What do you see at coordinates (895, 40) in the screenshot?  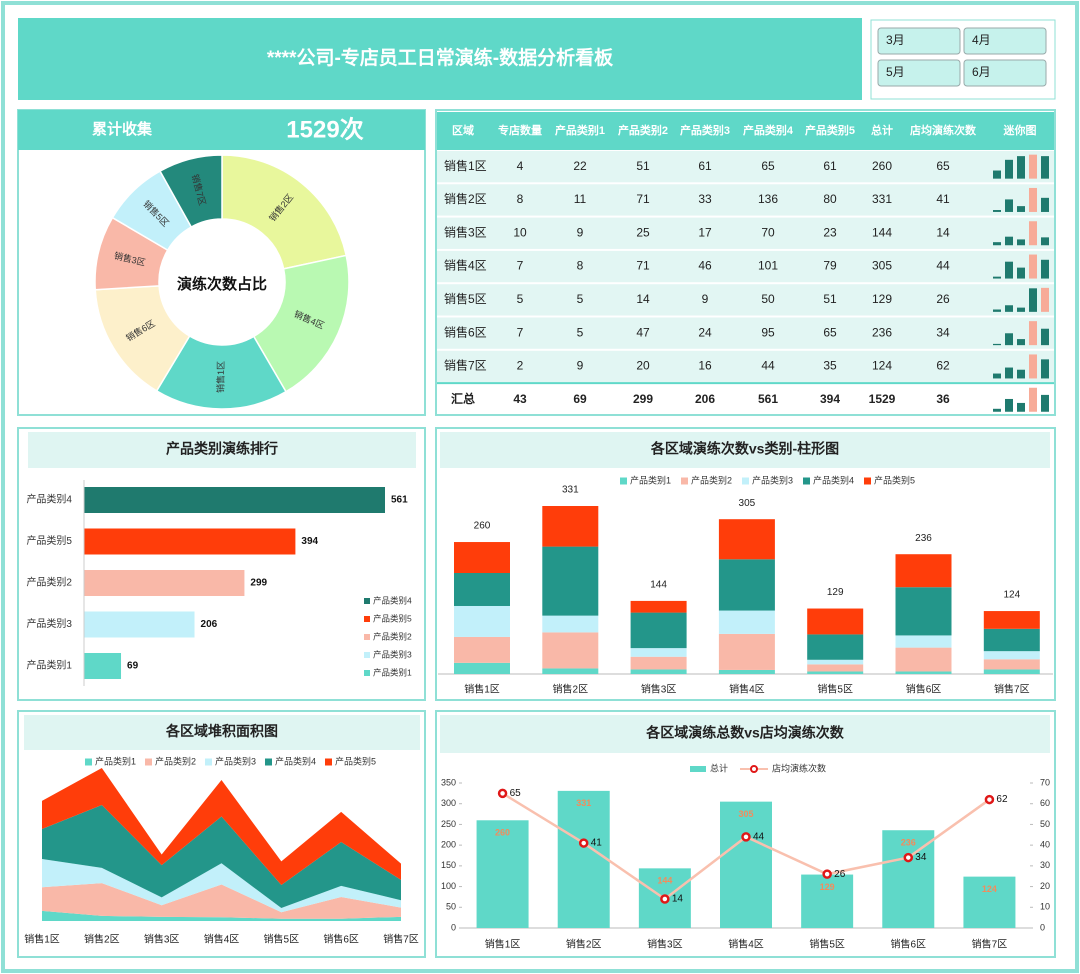 I see `month-label: 3月` at bounding box center [895, 40].